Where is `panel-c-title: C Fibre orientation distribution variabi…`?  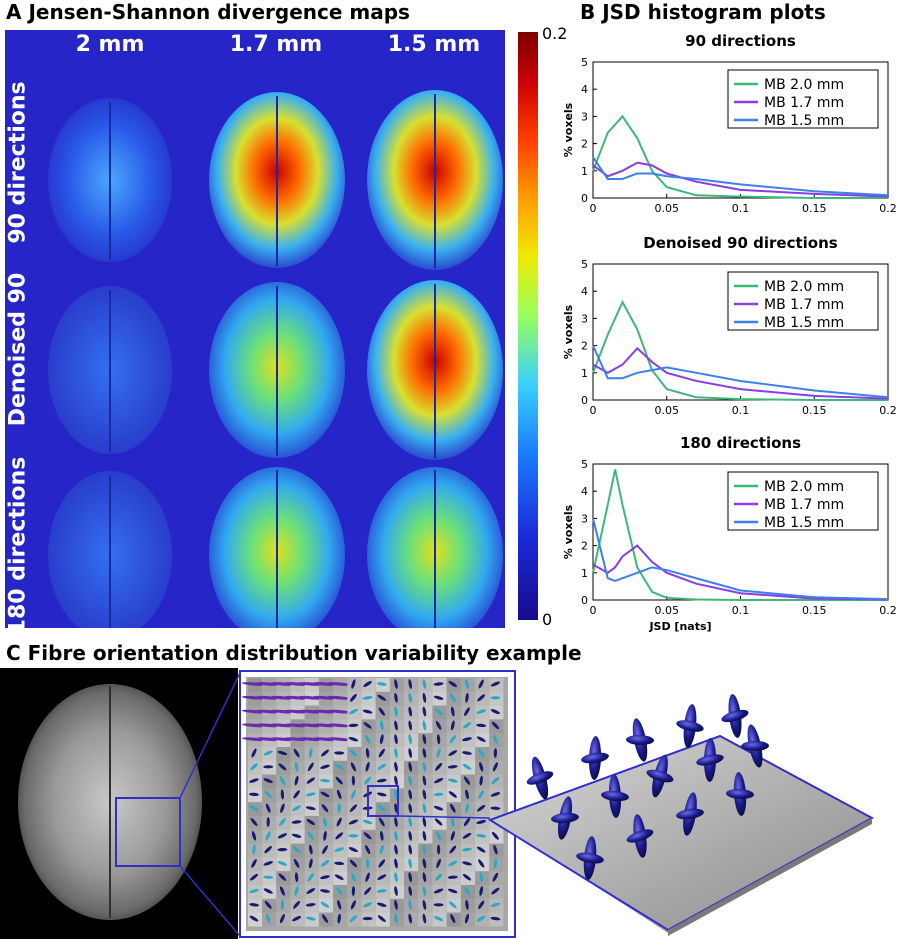
panel-c-title: C Fibre orientation distribution variabi… is located at coordinates (294, 653).